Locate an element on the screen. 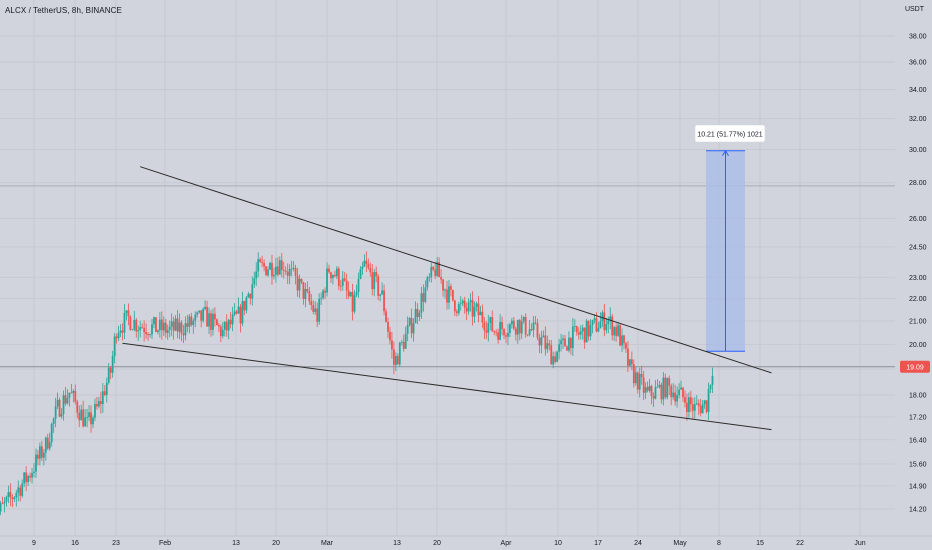 This screenshot has width=932, height=550. time-tick-label: 16 is located at coordinates (75, 543).